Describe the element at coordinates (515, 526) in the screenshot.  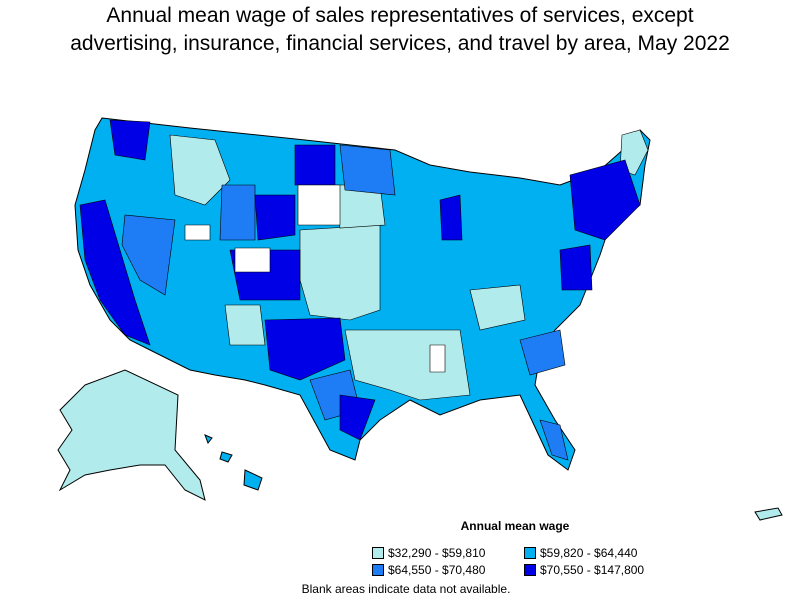
I see `legend-title: Annual mean wage` at that location.